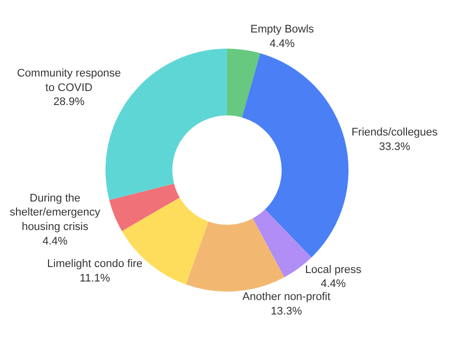 The height and width of the screenshot is (341, 454). What do you see at coordinates (68, 81) in the screenshot?
I see `slice-label: Community response to COVID` at bounding box center [68, 81].